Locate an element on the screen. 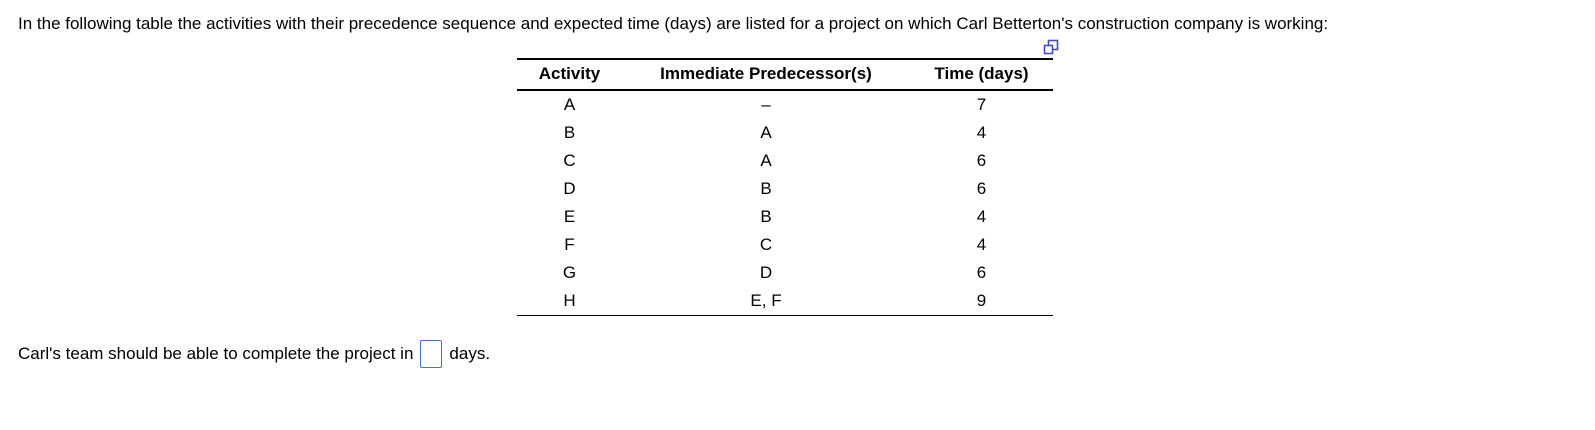  col-header-activity: Activity is located at coordinates (569, 75).